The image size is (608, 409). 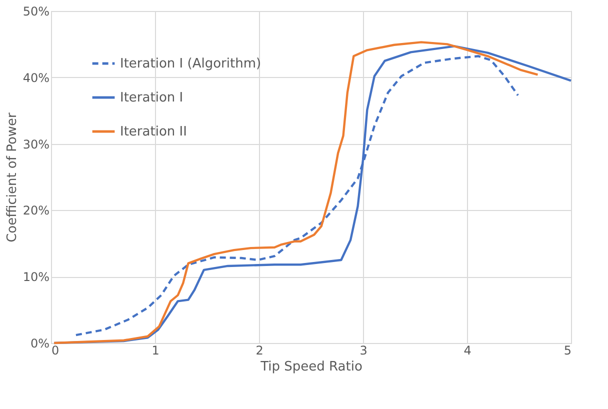 What do you see at coordinates (56, 351) in the screenshot?
I see `x-tick-label: 0` at bounding box center [56, 351].